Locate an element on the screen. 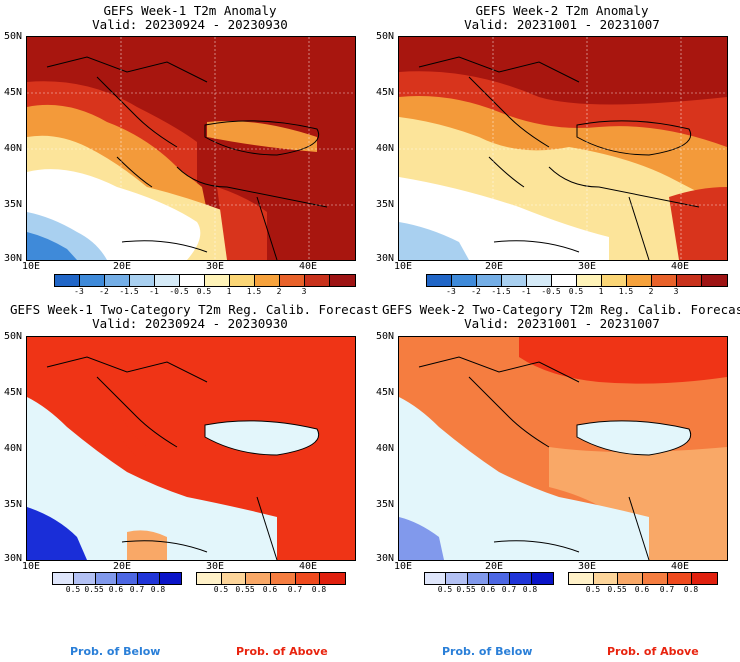  panel-2-valid-text: Valid: 20231001 - 20231007 is located at coordinates (562, 24).